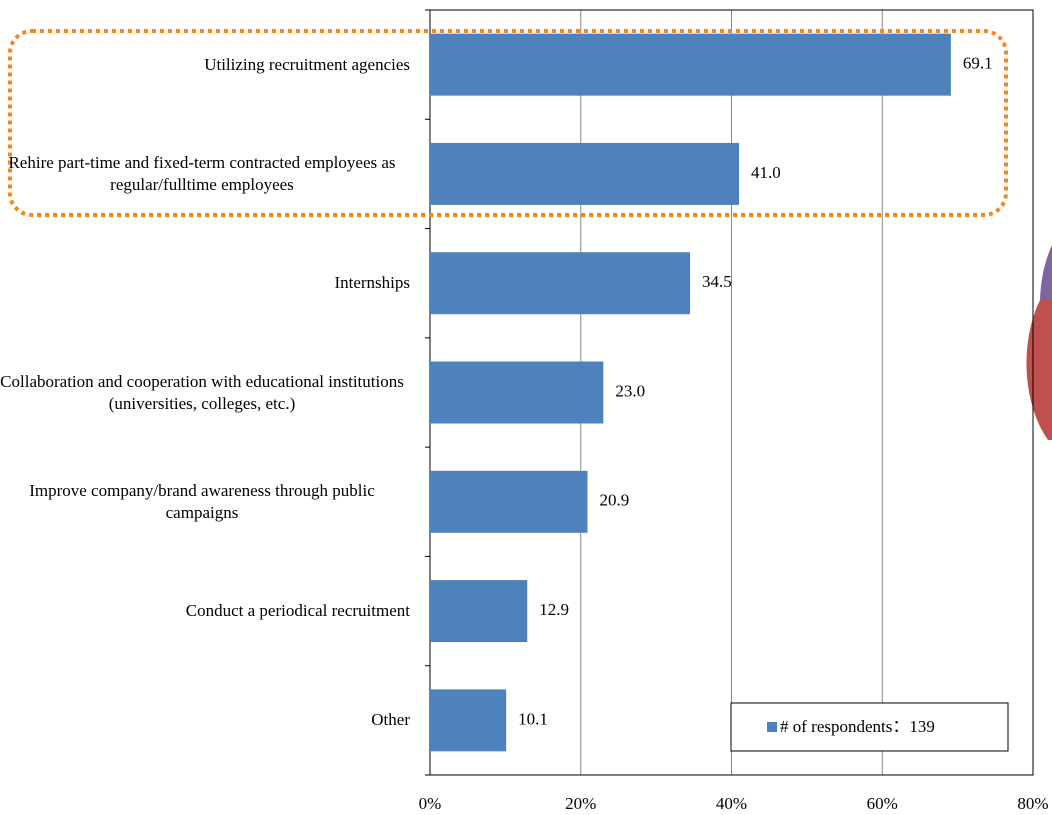 This screenshot has width=1052, height=815. I want to click on data-label: 12.9, so click(554, 609).